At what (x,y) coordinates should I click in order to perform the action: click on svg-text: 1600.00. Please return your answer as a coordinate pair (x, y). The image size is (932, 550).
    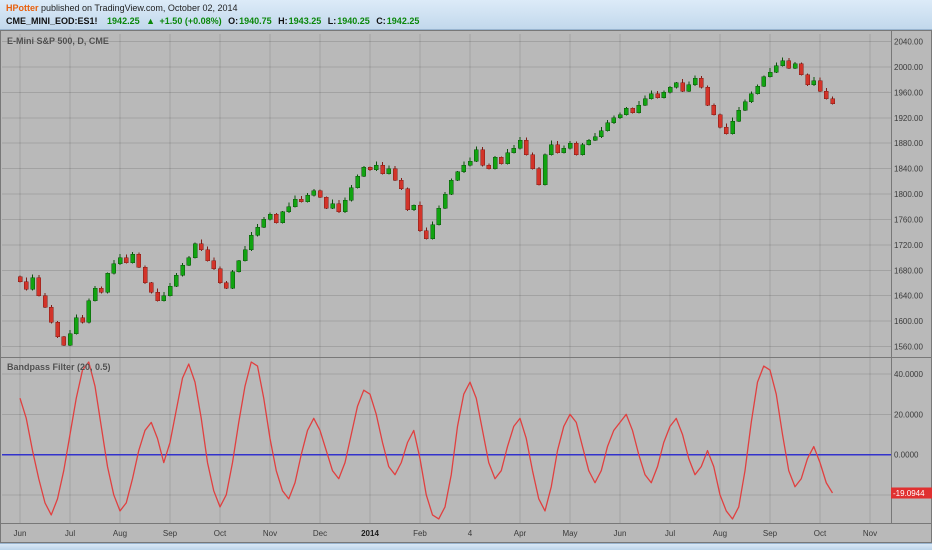
    Looking at the image, I should click on (908, 321).